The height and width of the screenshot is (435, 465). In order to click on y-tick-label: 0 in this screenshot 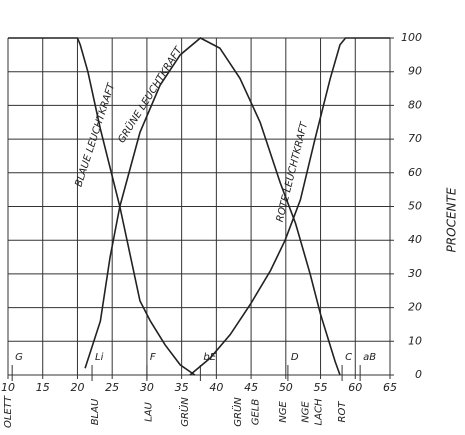, I will do `click(418, 374)`.